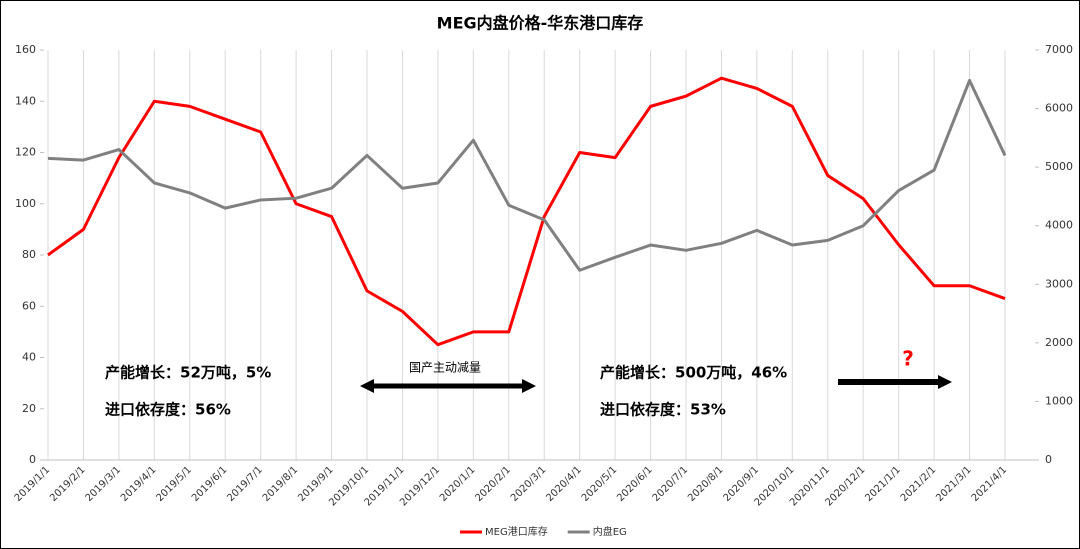  I want to click on annotation: 国产主动减量, so click(445, 368).